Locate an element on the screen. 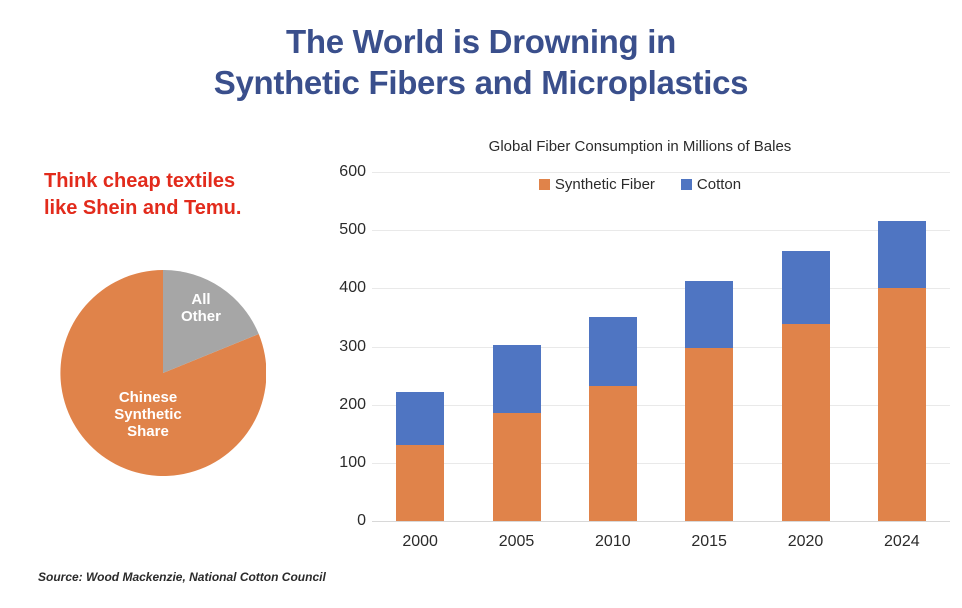  x-axis-tick-2005: 2005 is located at coordinates (516, 541).